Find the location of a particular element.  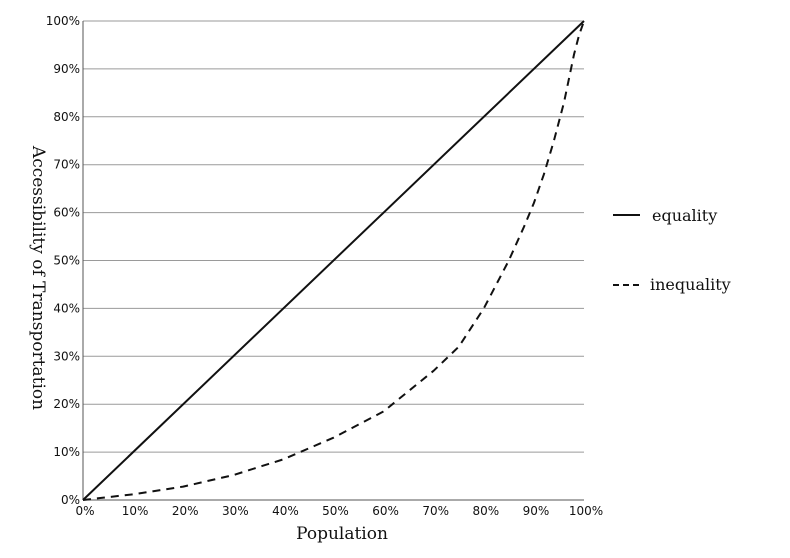

x-tick-label: 40% is located at coordinates (285, 511).